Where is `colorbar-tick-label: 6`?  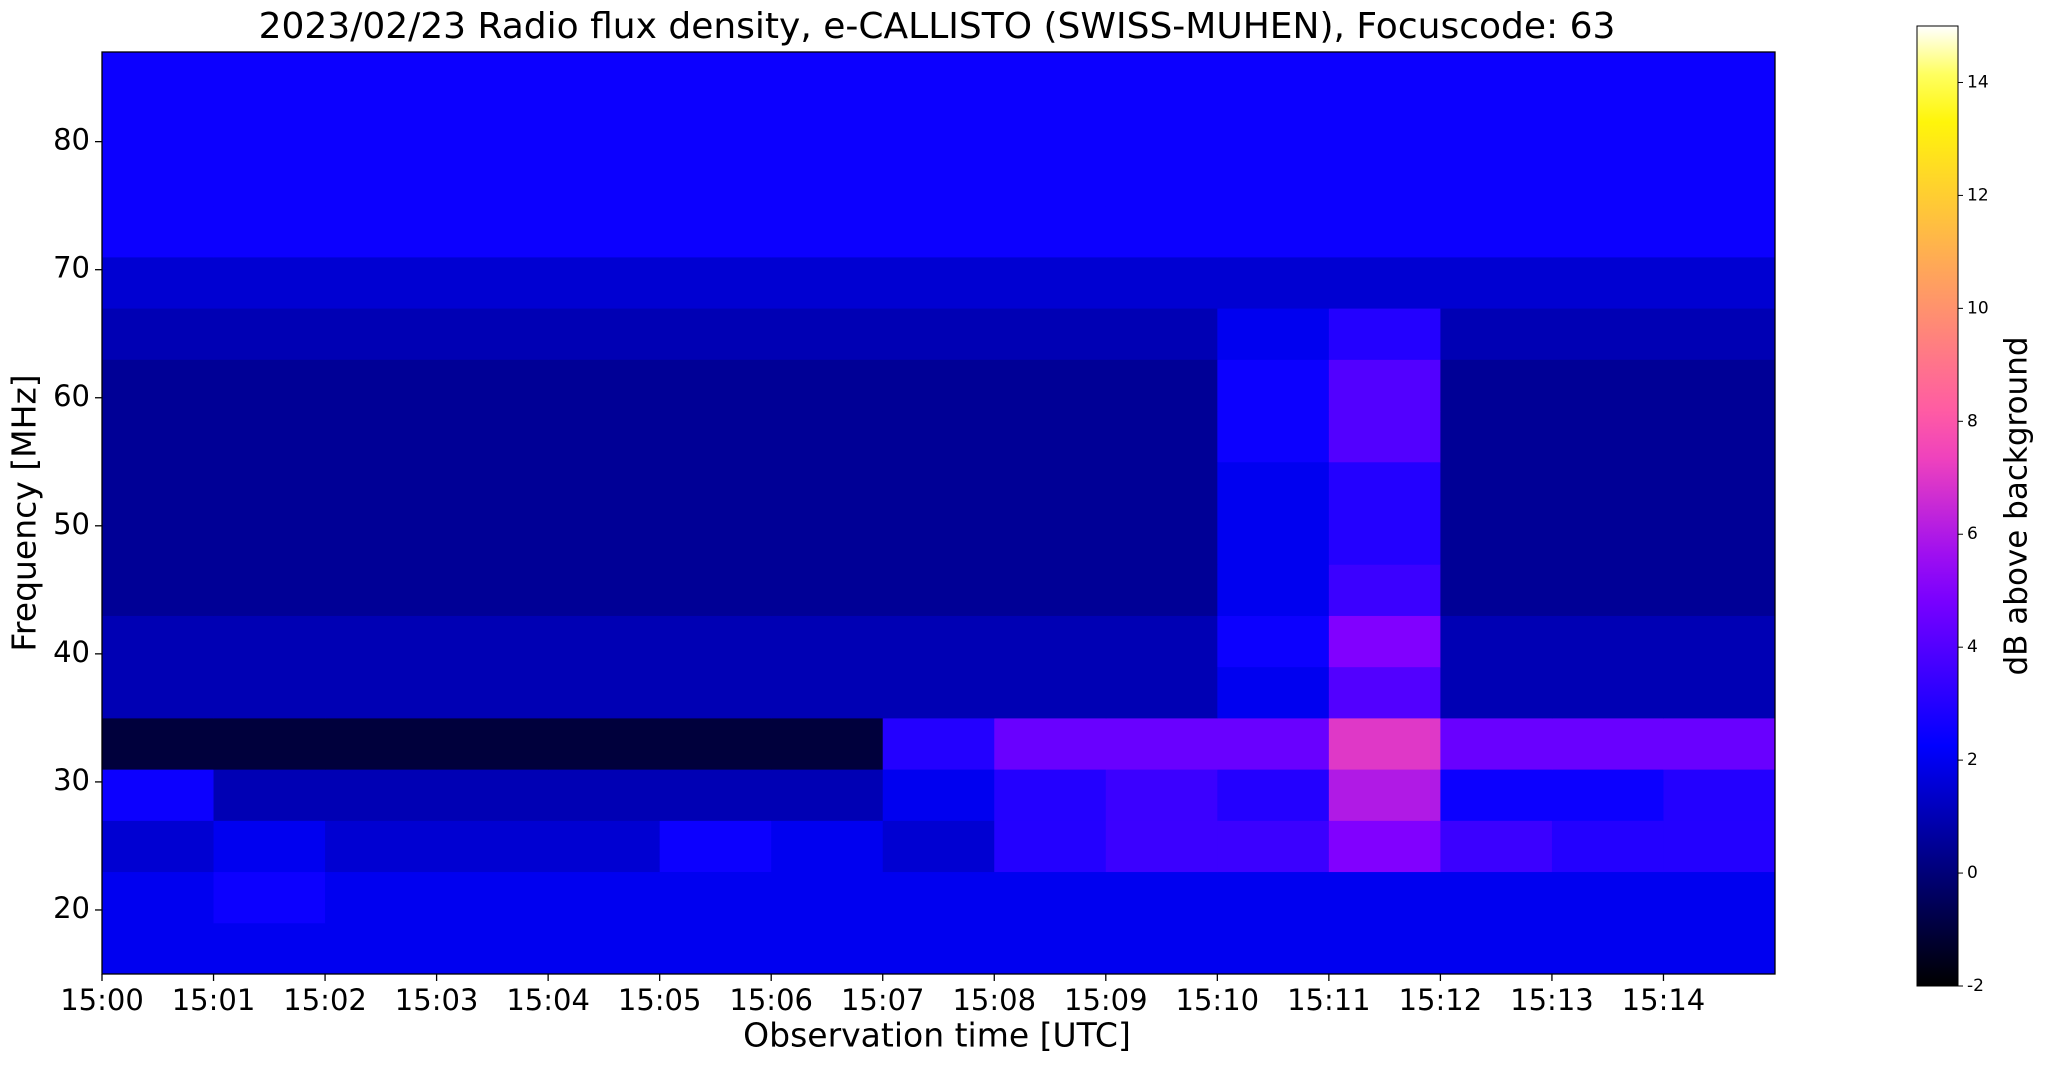 colorbar-tick-label: 6 is located at coordinates (1972, 534).